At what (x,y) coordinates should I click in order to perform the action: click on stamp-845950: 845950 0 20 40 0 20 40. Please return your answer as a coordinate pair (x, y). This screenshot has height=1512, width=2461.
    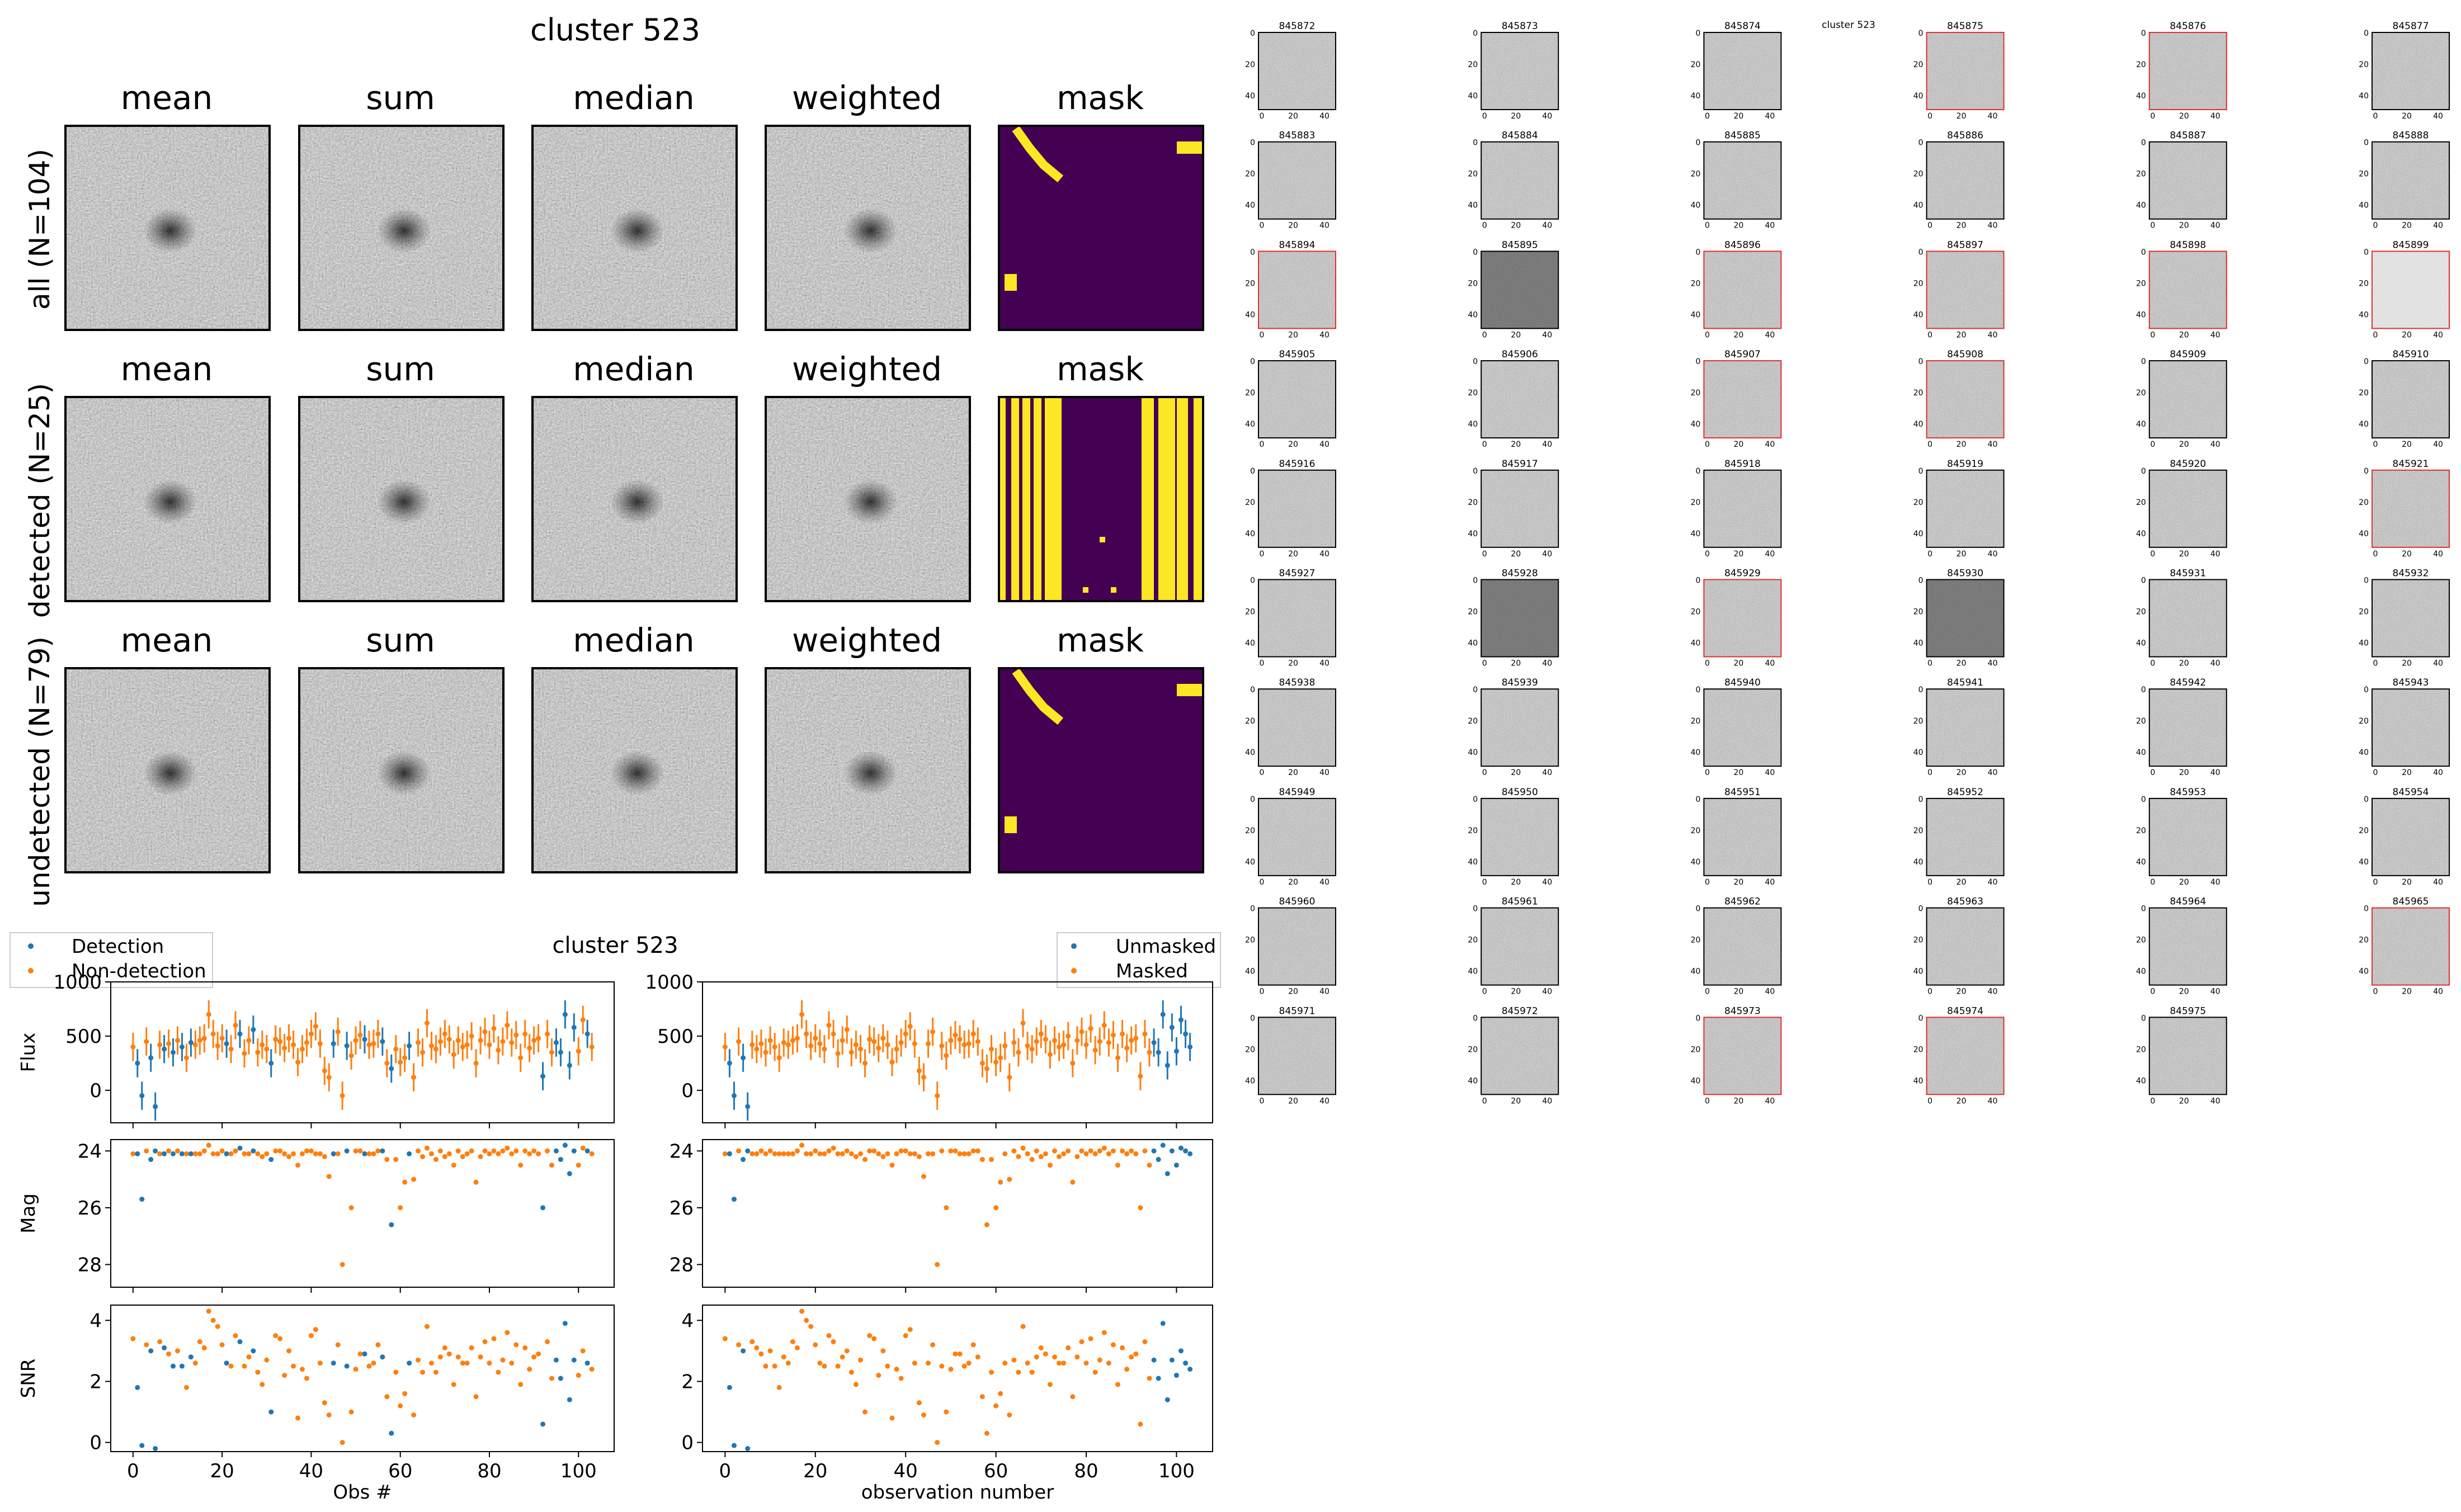
    Looking at the image, I should click on (1513, 837).